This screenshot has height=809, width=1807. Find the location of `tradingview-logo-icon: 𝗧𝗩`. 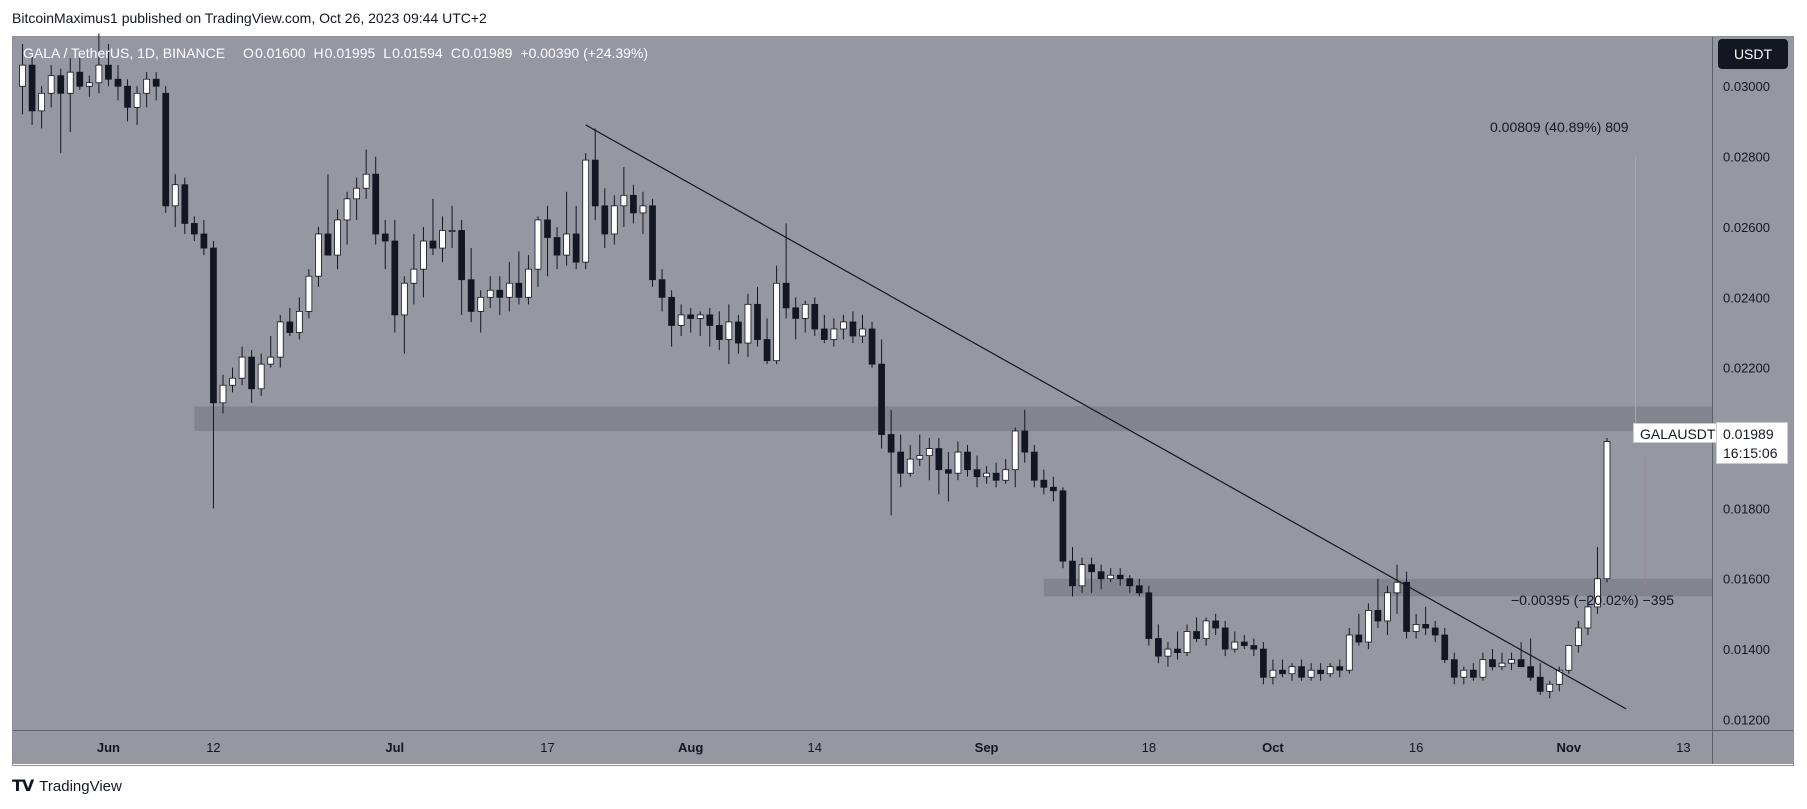

tradingview-logo-icon: 𝗧𝗩 is located at coordinates (23, 786).